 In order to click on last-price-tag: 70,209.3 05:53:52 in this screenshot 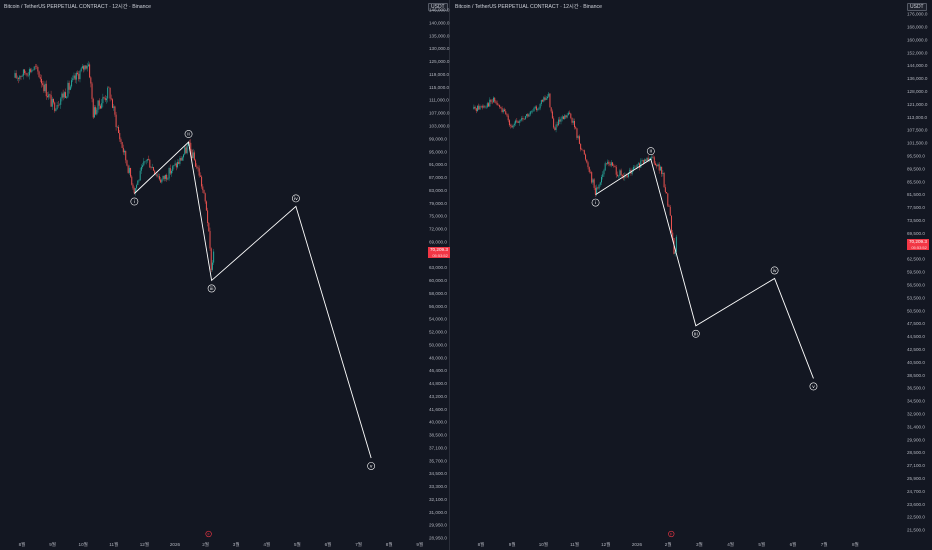, I will do `click(918, 244)`.